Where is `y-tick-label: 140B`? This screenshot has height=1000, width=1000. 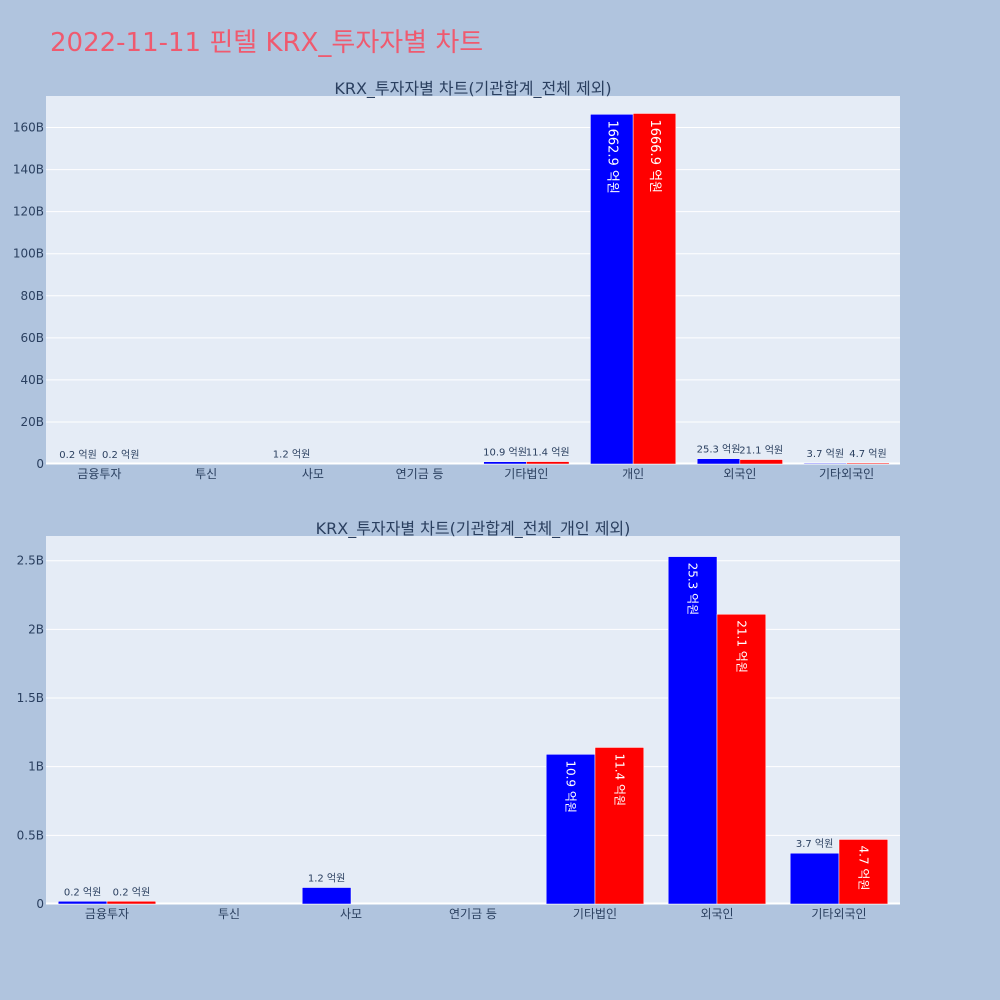
y-tick-label: 140B is located at coordinates (28, 170).